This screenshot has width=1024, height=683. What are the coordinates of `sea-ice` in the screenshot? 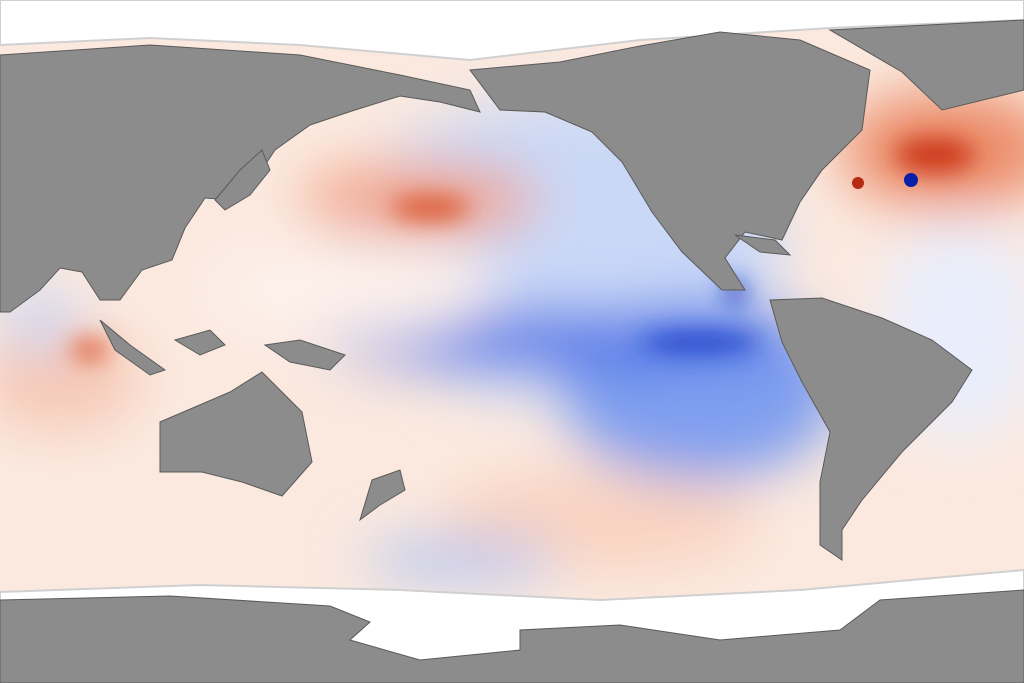 It's located at (512, 31).